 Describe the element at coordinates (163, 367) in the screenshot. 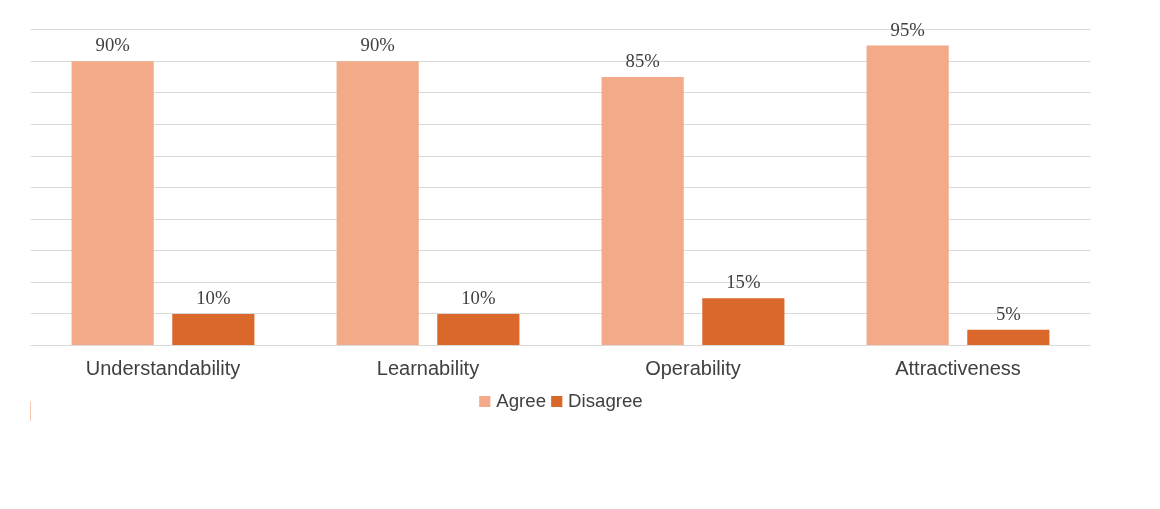

I see `x-tick-label: Understandability` at that location.